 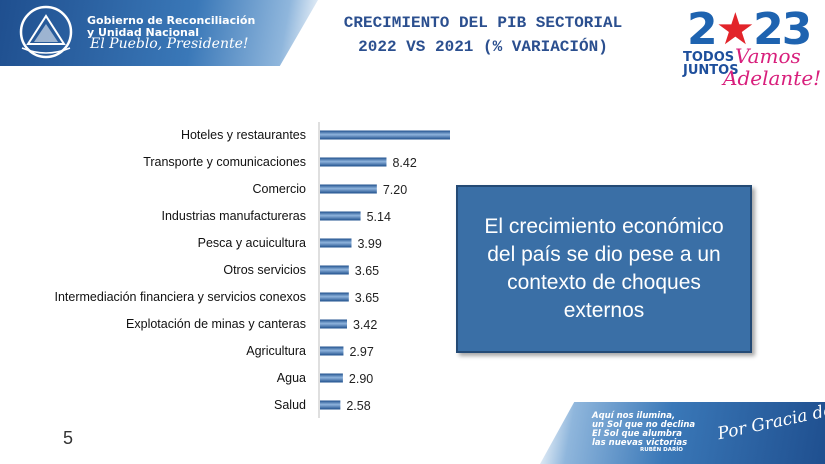 What do you see at coordinates (358, 406) in the screenshot?
I see `value-label: 2.58` at bounding box center [358, 406].